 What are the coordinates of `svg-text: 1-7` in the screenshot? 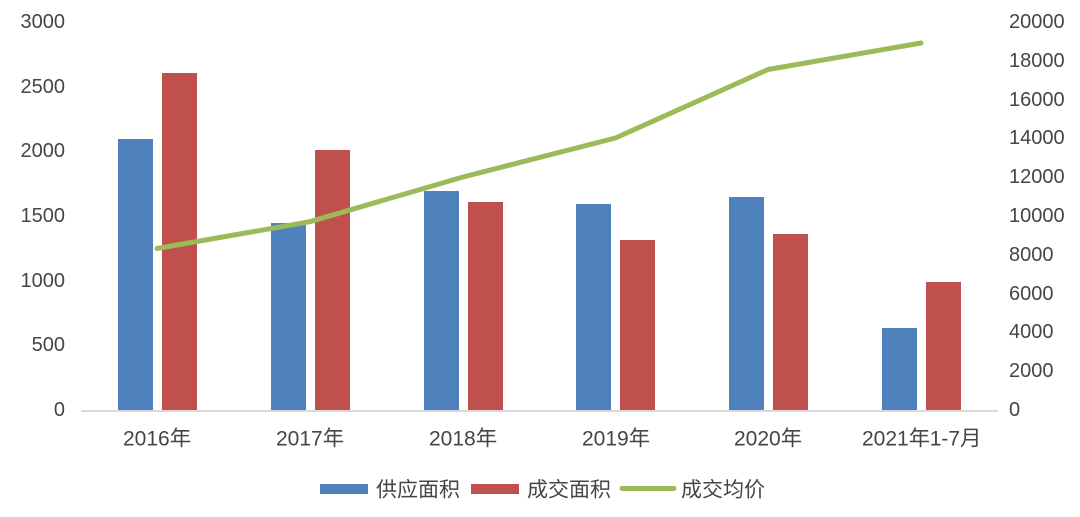 It's located at (944, 439).